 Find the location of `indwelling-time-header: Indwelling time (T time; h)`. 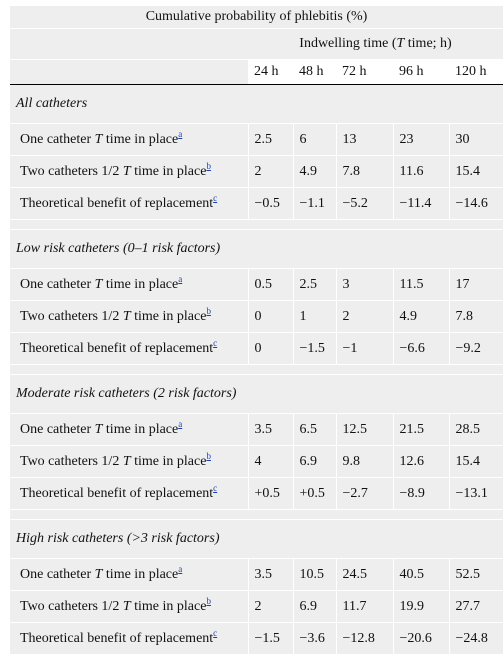

indwelling-time-header: Indwelling time (T time; h) is located at coordinates (376, 44).